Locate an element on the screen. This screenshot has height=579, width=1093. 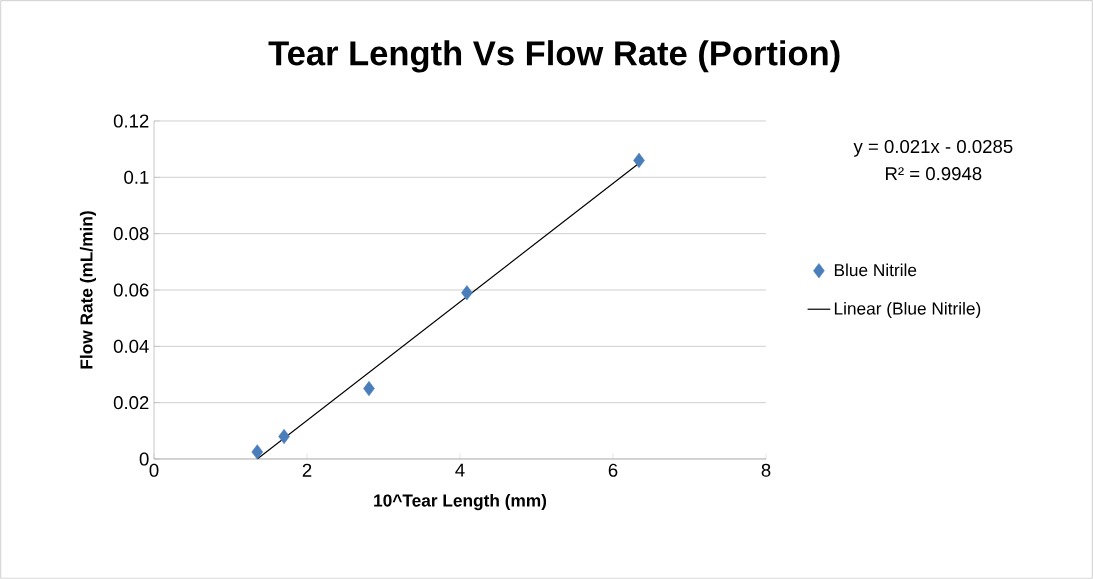
legend-label: Linear (Blue Nitrile) is located at coordinates (907, 310).